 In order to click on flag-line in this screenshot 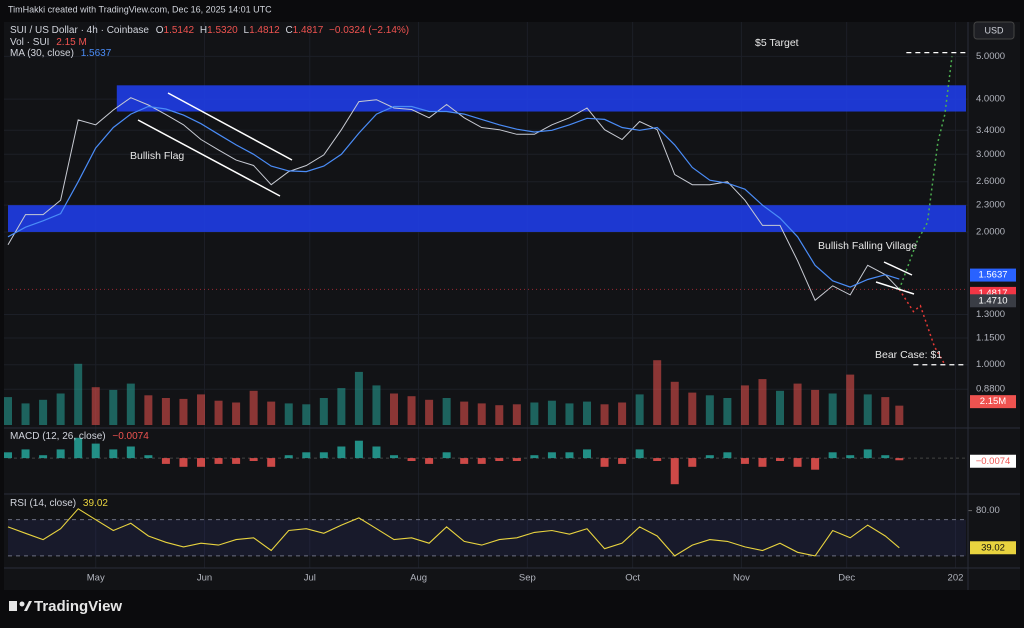, I will do `click(230, 126)`.